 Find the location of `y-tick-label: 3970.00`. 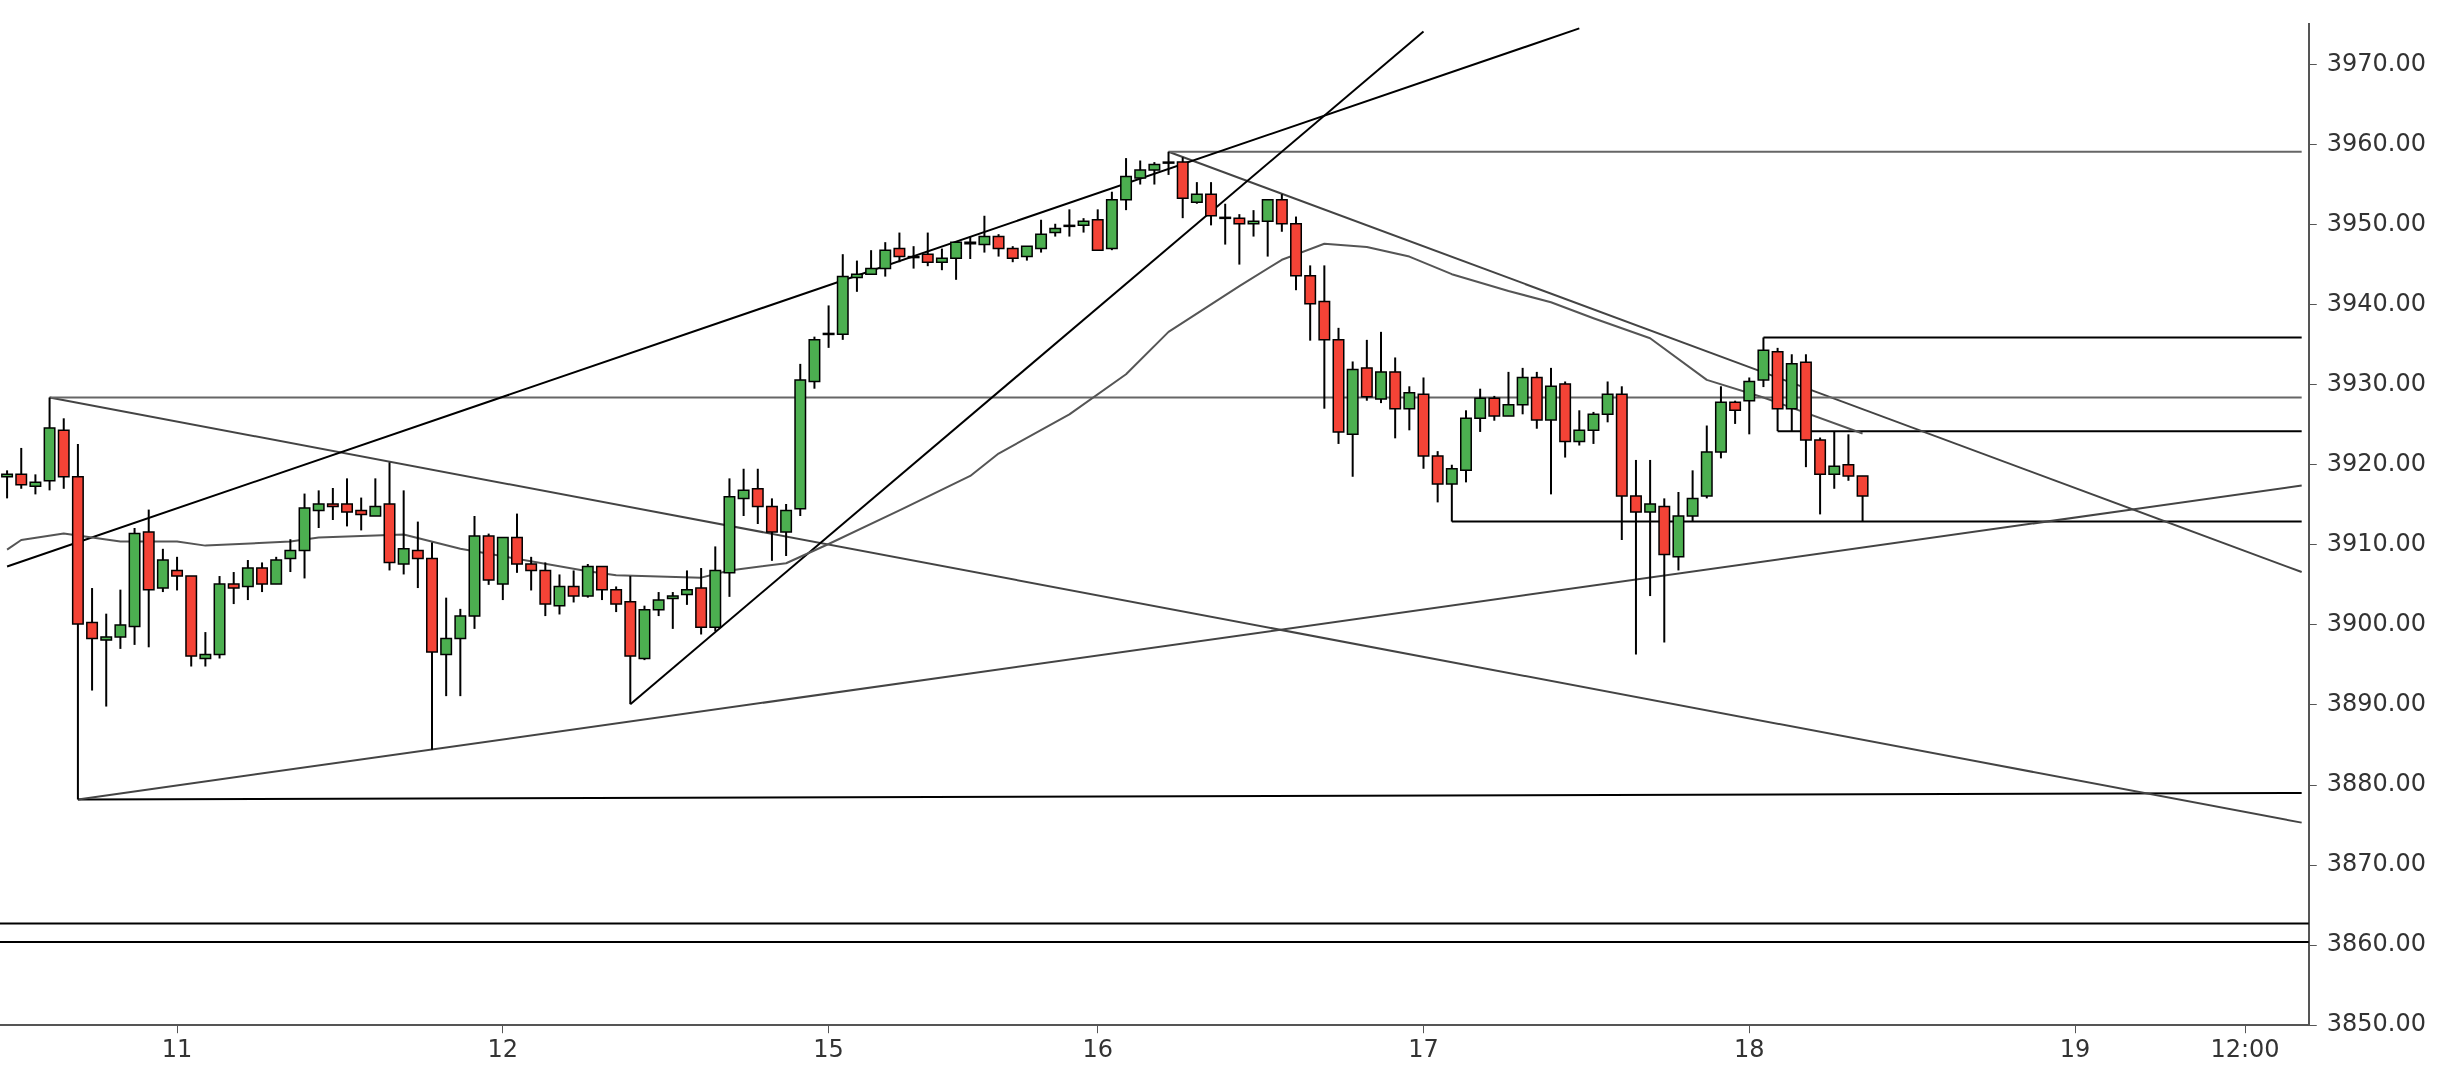

y-tick-label: 3970.00 is located at coordinates (2376, 62).